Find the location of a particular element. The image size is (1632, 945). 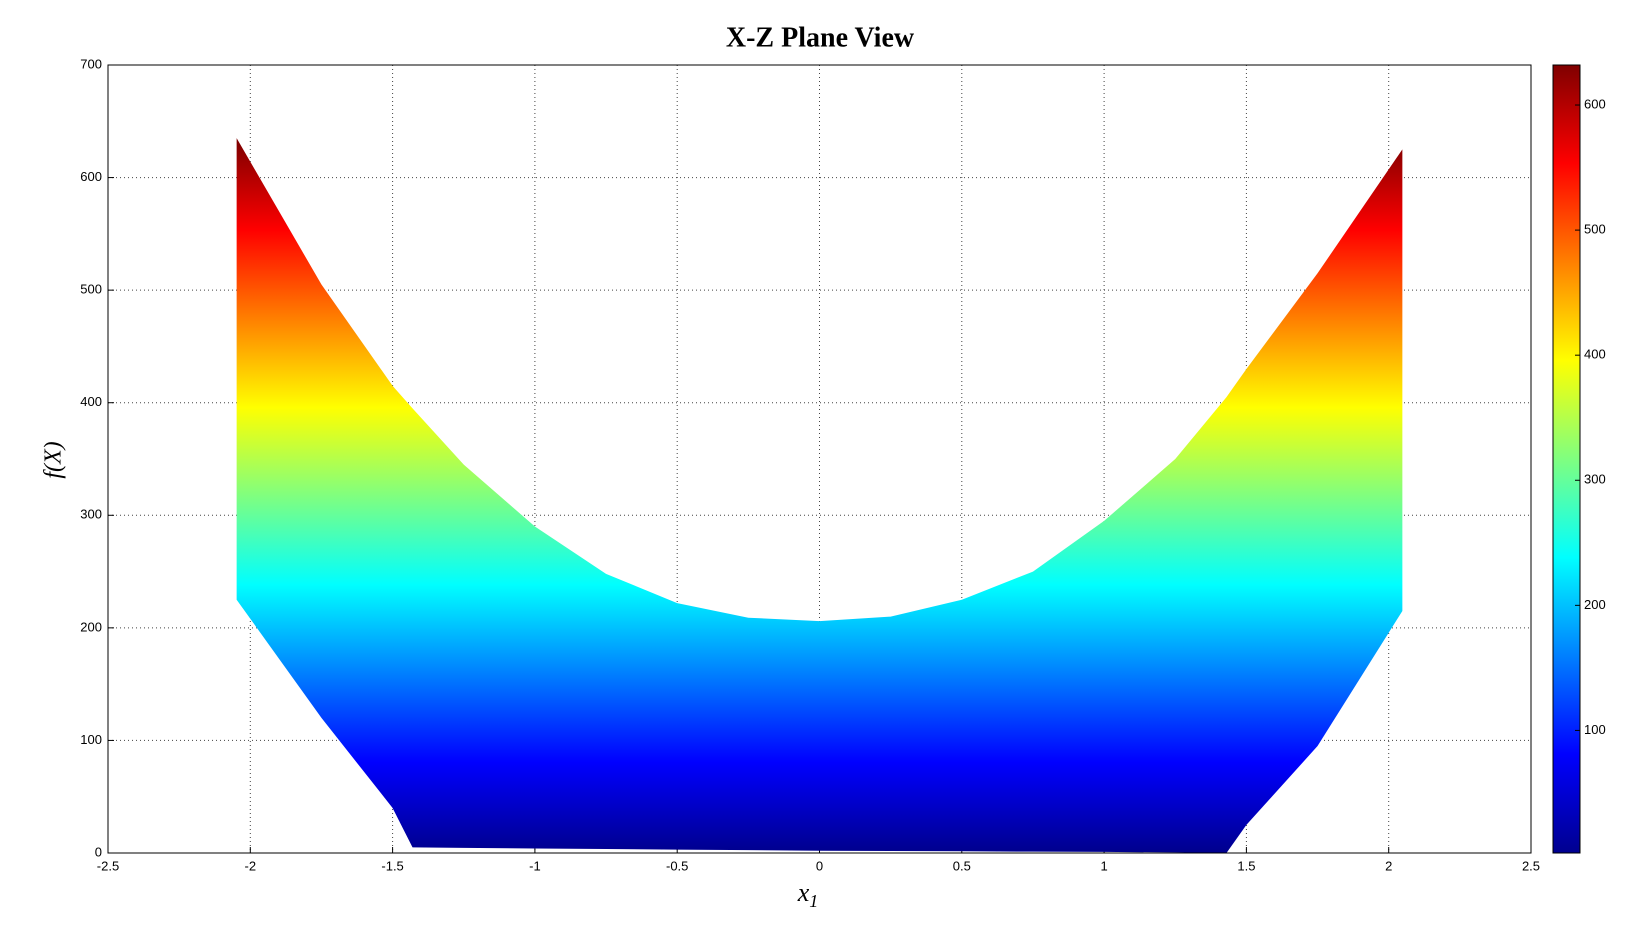

x-tick-label: -1 is located at coordinates (535, 865).